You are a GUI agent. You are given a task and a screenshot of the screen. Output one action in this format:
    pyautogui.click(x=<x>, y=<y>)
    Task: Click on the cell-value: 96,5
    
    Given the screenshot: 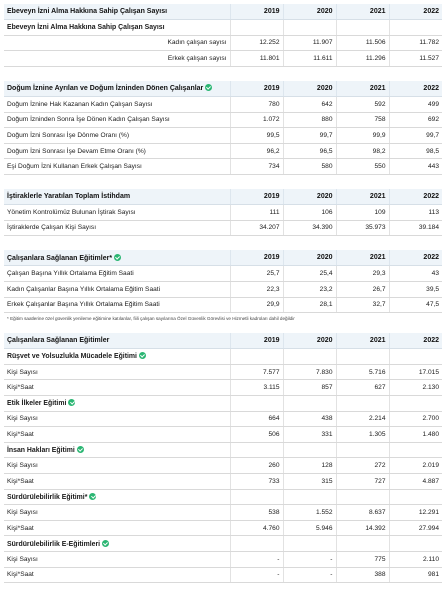 What is the action you would take?
    pyautogui.click(x=309, y=151)
    